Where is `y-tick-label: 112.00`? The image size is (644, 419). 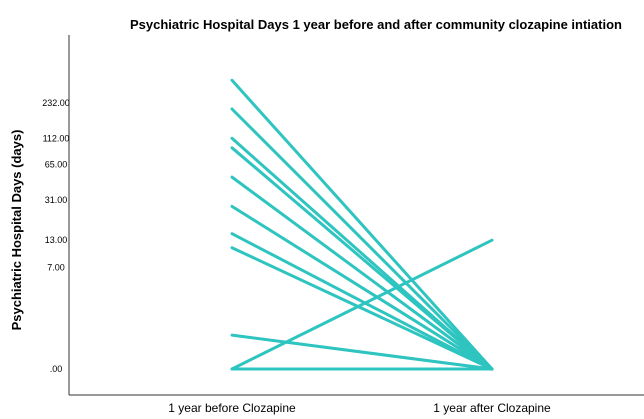 y-tick-label: 112.00 is located at coordinates (56, 138).